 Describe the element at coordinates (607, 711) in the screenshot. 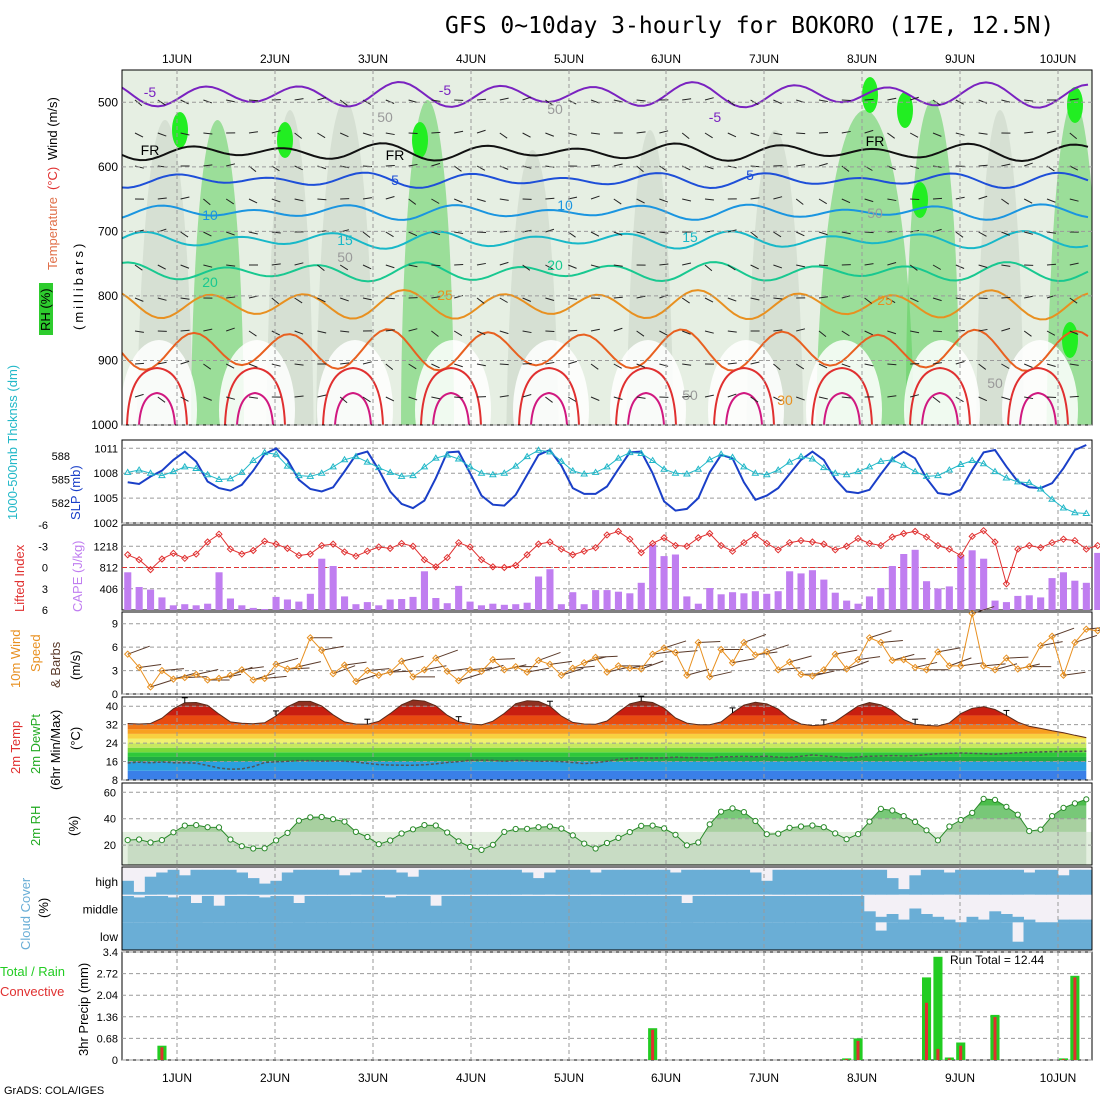

I see `temp-band` at that location.